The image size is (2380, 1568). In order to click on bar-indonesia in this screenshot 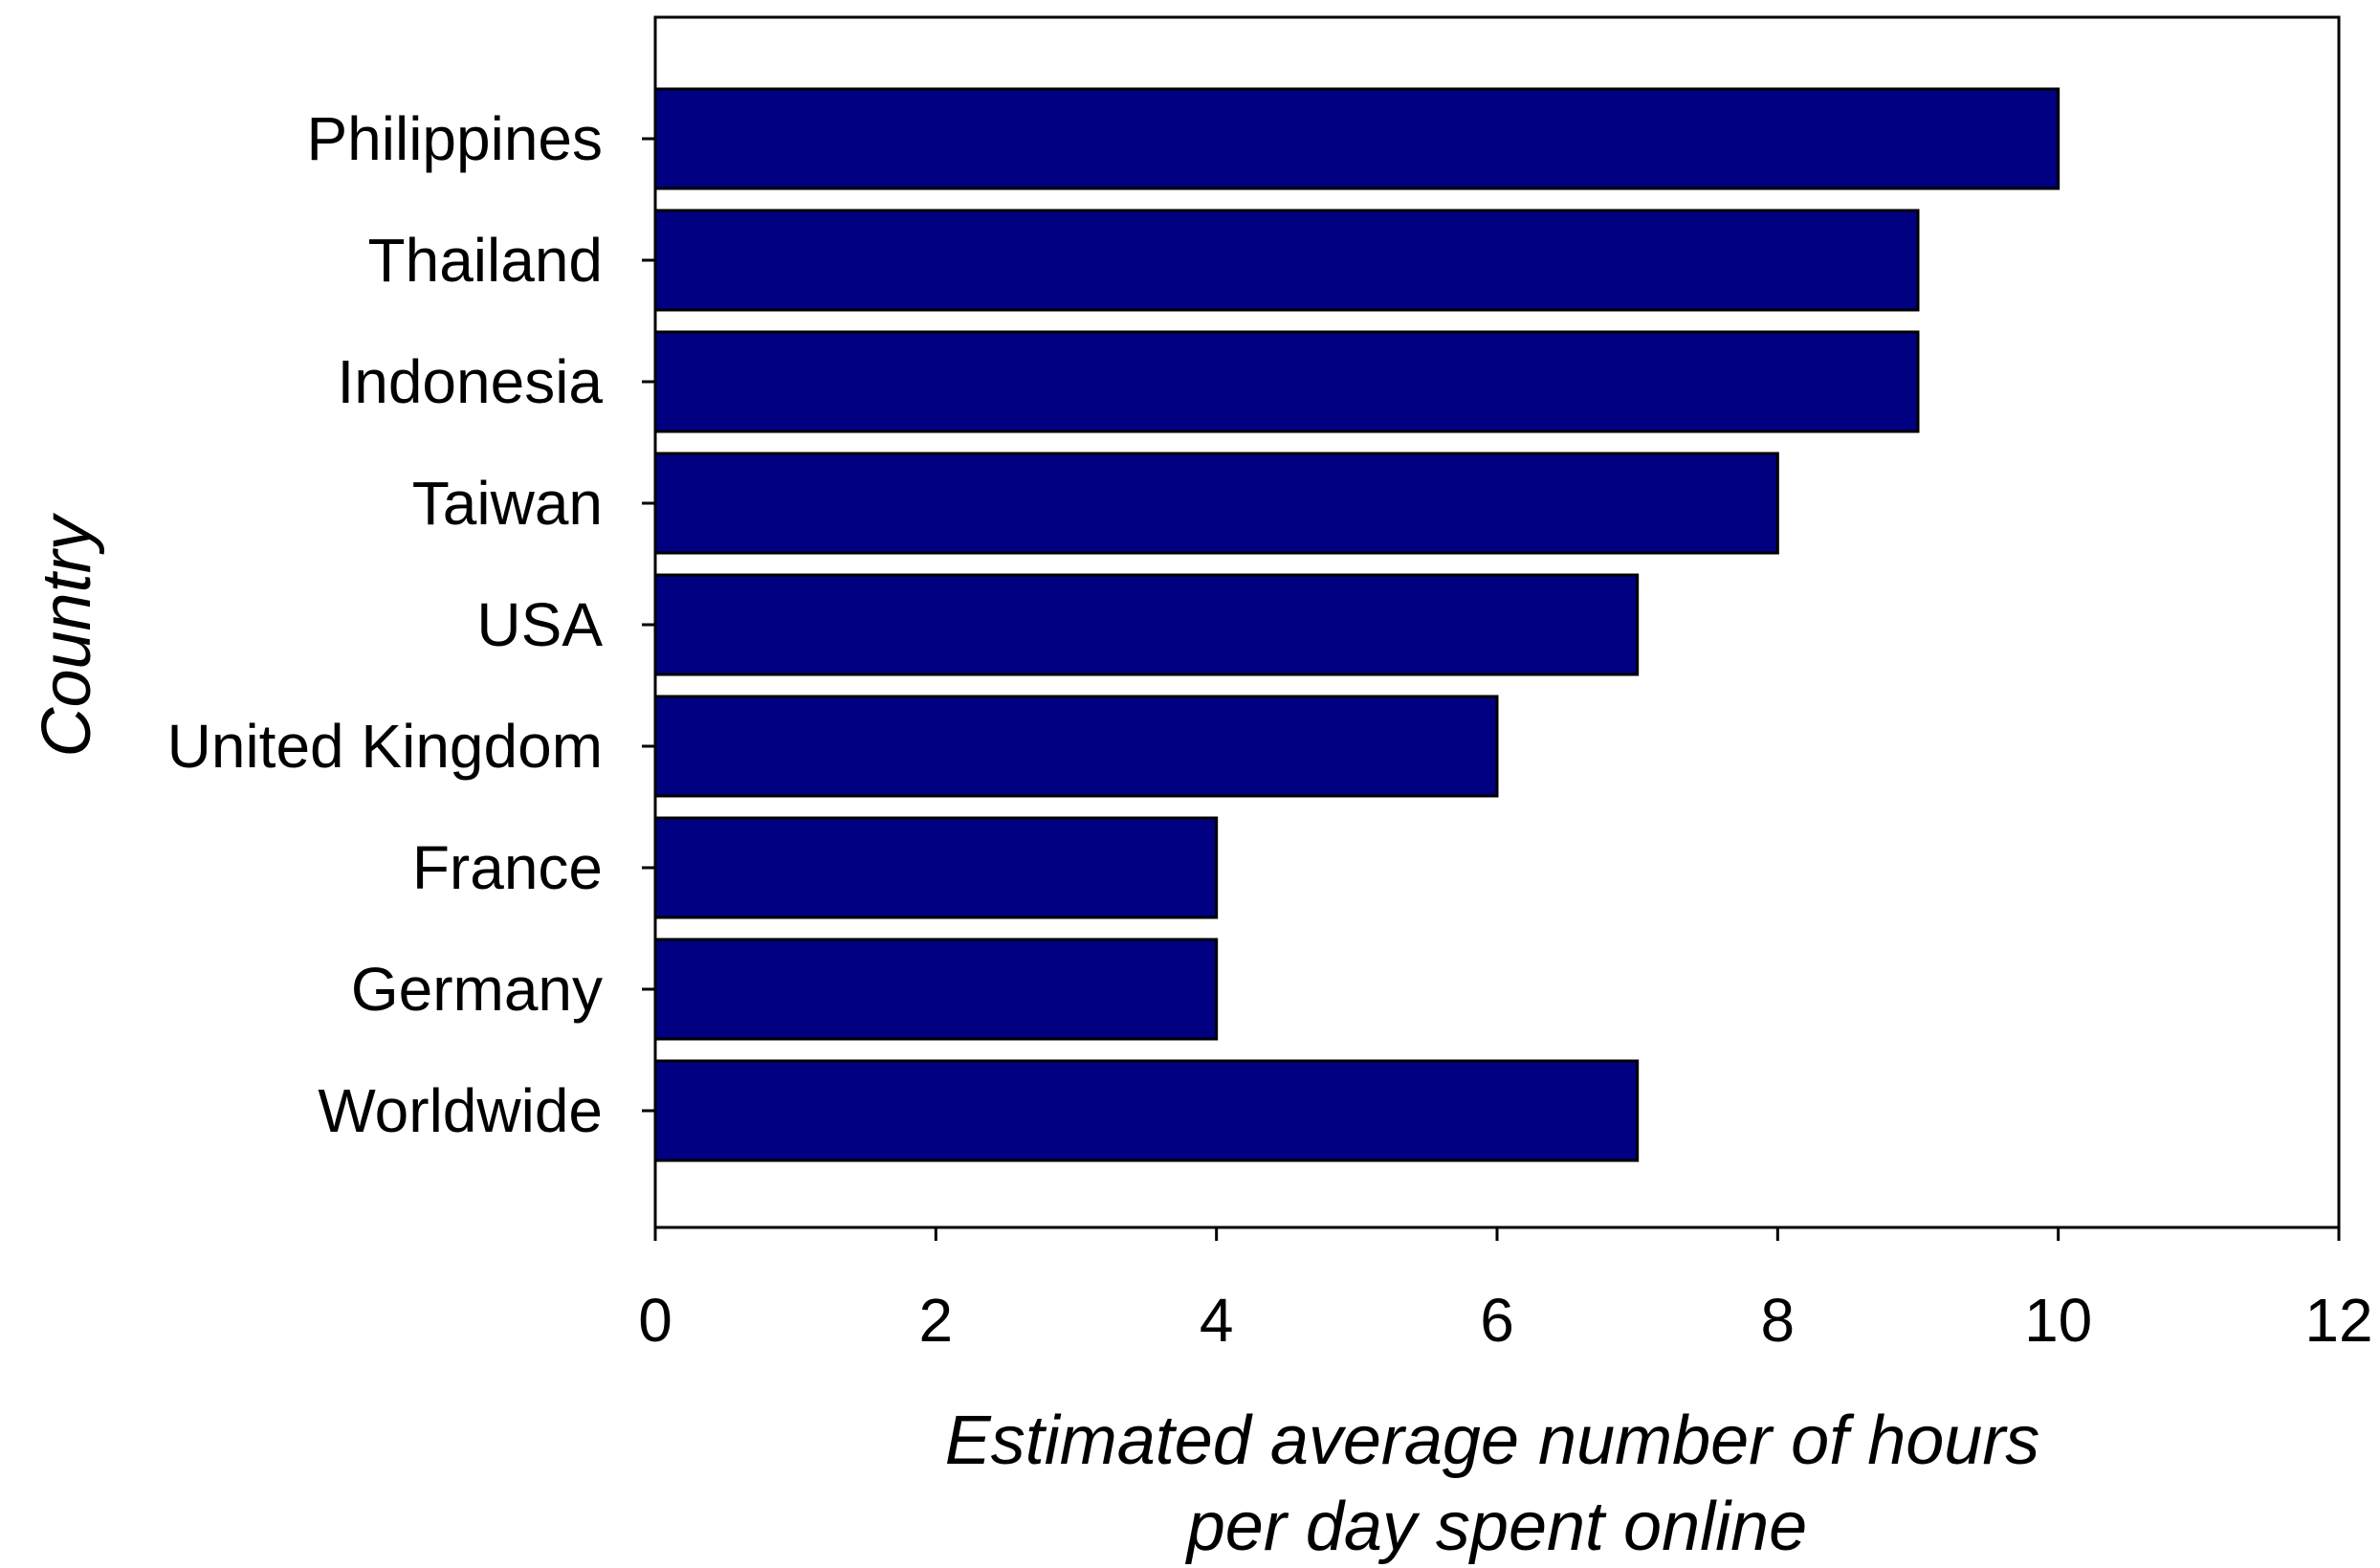, I will do `click(1287, 381)`.